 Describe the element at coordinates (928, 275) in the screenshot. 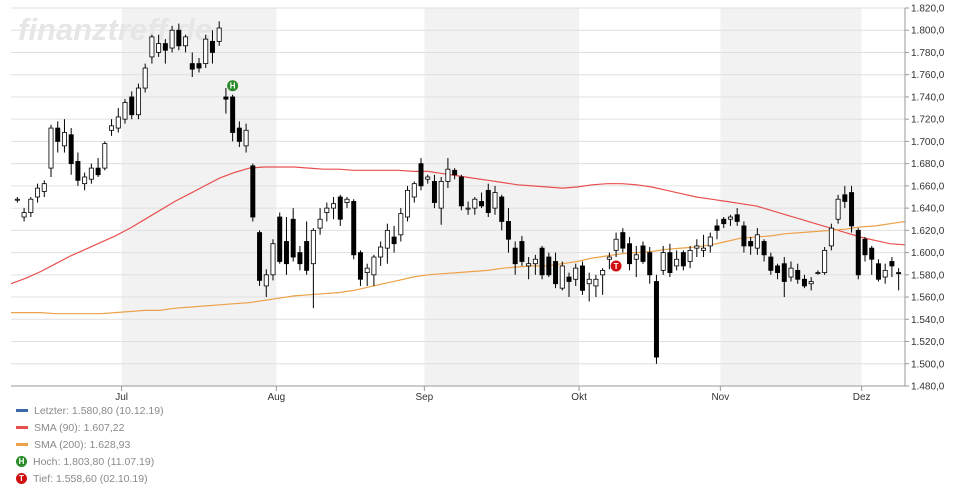

I see `y-tick-label: 1.580,0` at that location.